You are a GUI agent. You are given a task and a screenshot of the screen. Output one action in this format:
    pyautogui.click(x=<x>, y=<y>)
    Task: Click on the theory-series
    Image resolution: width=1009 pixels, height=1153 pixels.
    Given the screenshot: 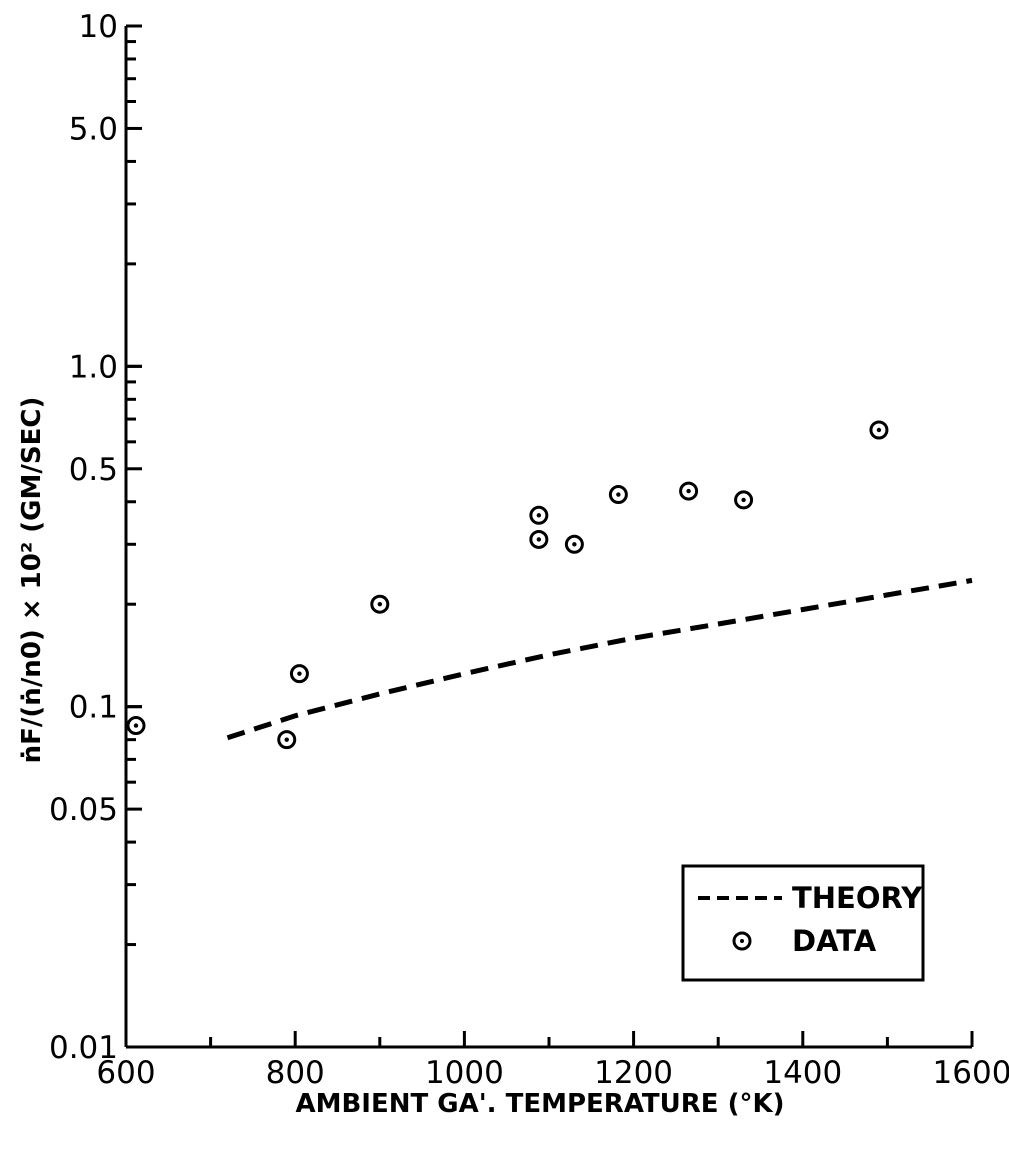 What is the action you would take?
    pyautogui.click(x=599, y=659)
    